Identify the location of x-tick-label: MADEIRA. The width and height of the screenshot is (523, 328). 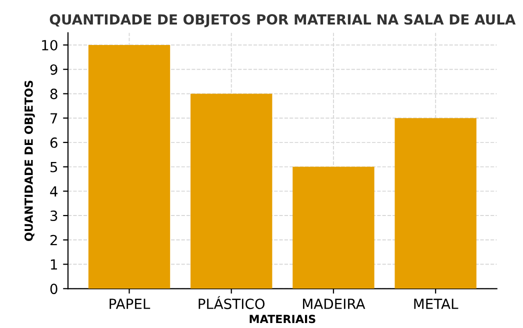
(334, 303).